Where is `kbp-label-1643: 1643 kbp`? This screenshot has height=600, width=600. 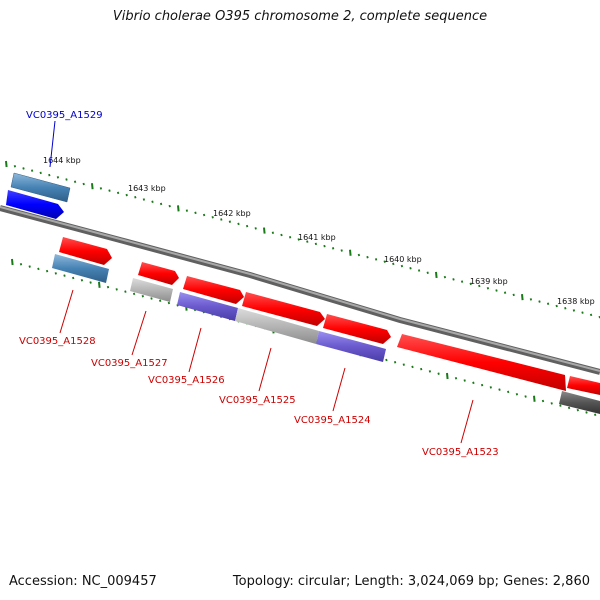 kbp-label-1643: 1643 kbp is located at coordinates (147, 188).